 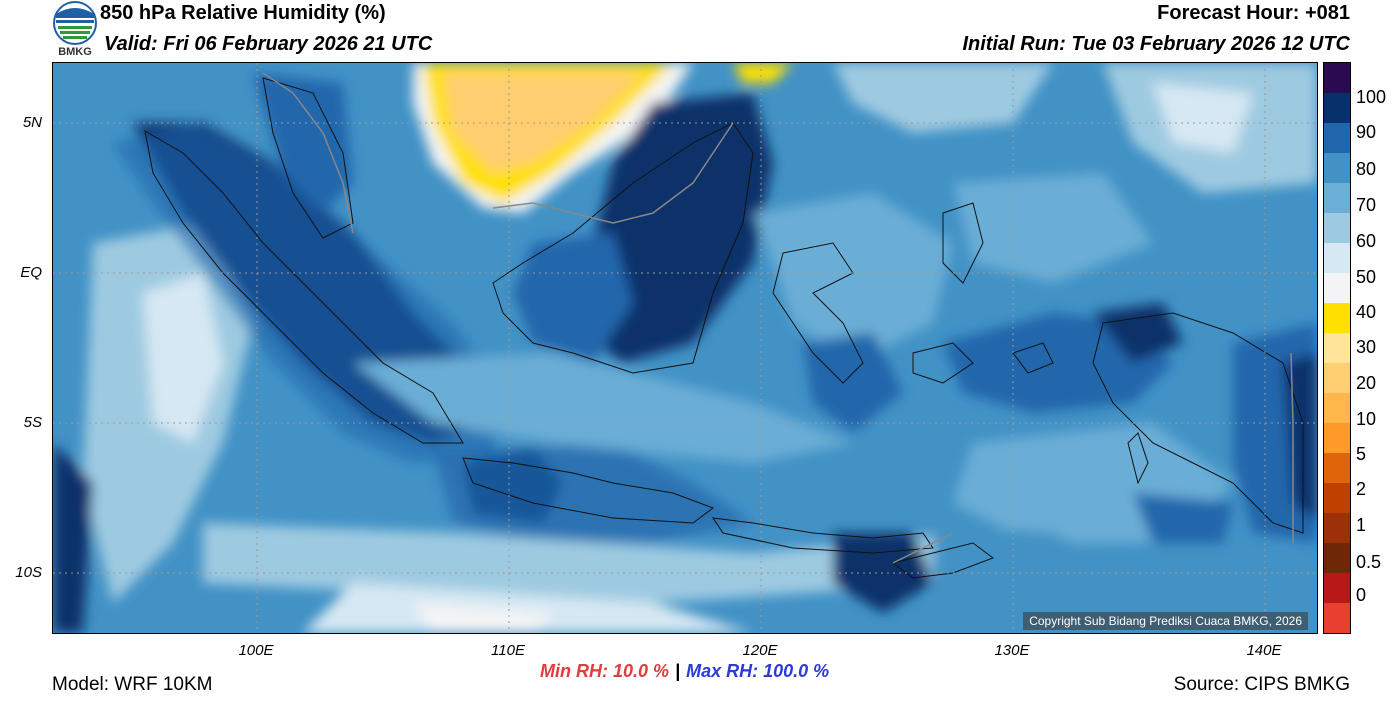 What do you see at coordinates (268, 44) in the screenshot?
I see `valid-time: Valid: Fri 06 February 2026 21 UTC` at bounding box center [268, 44].